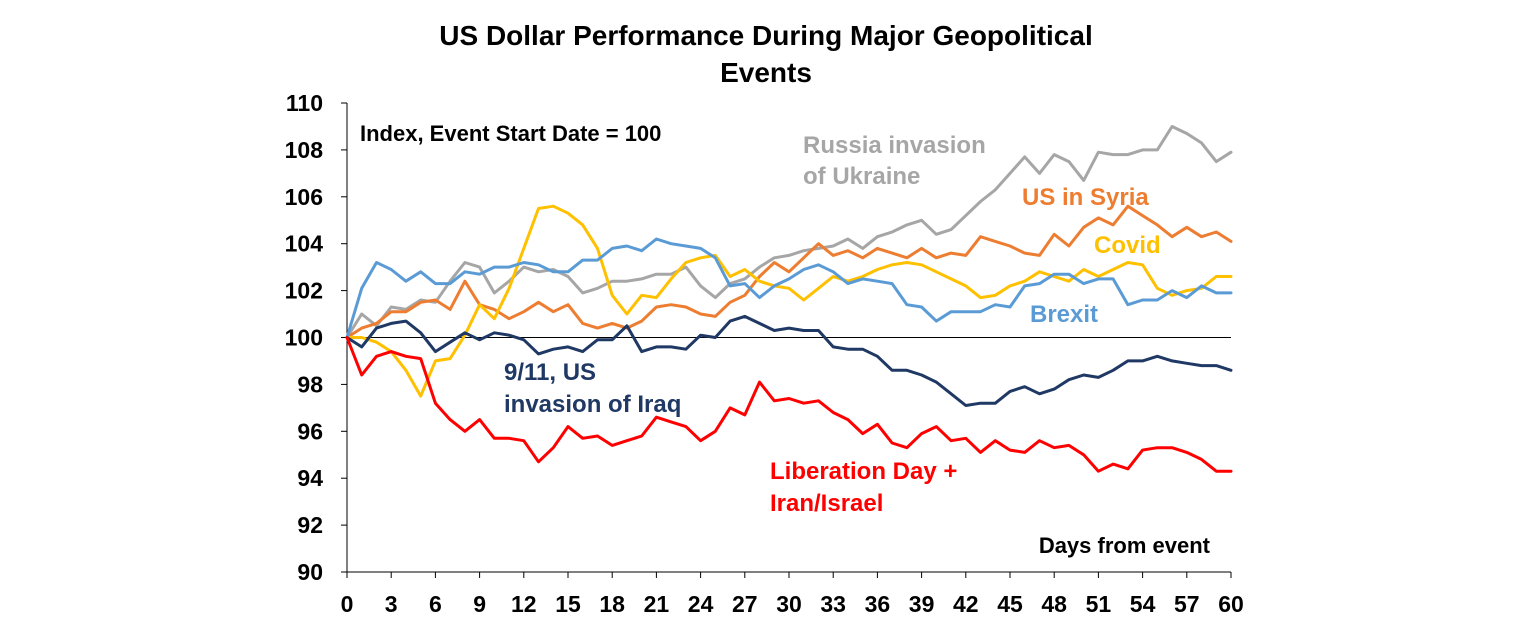 This screenshot has height=635, width=1536. I want to click on series-label-0: of Ukraine, so click(861, 176).